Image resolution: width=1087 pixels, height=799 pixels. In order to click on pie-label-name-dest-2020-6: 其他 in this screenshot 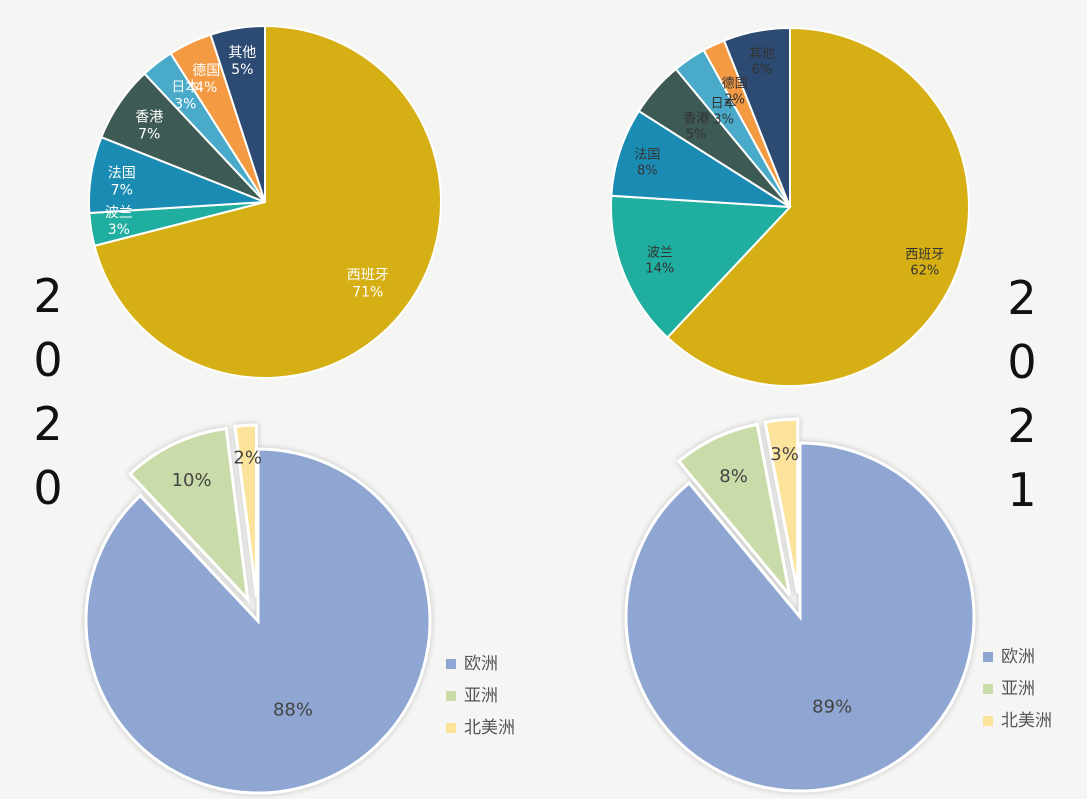, I will do `click(242, 53)`.